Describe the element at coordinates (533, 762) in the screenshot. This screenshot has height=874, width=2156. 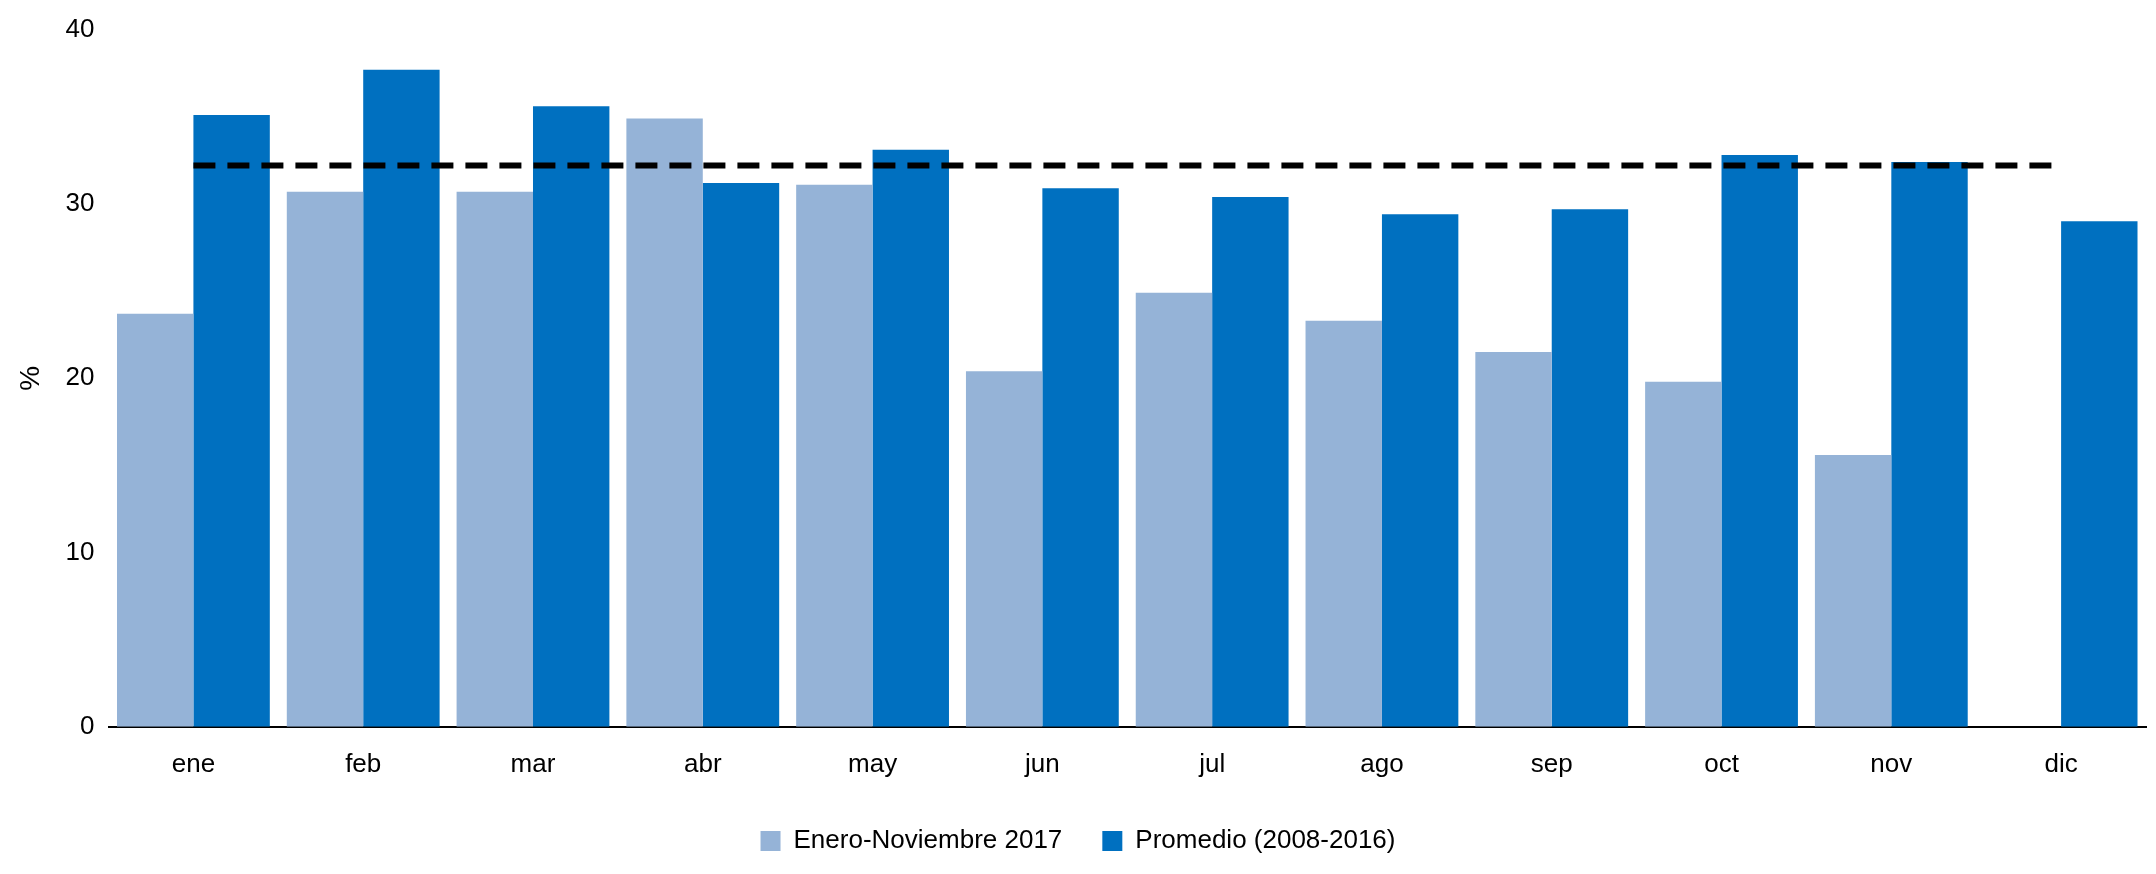
I see `x-tick-label: mar` at that location.